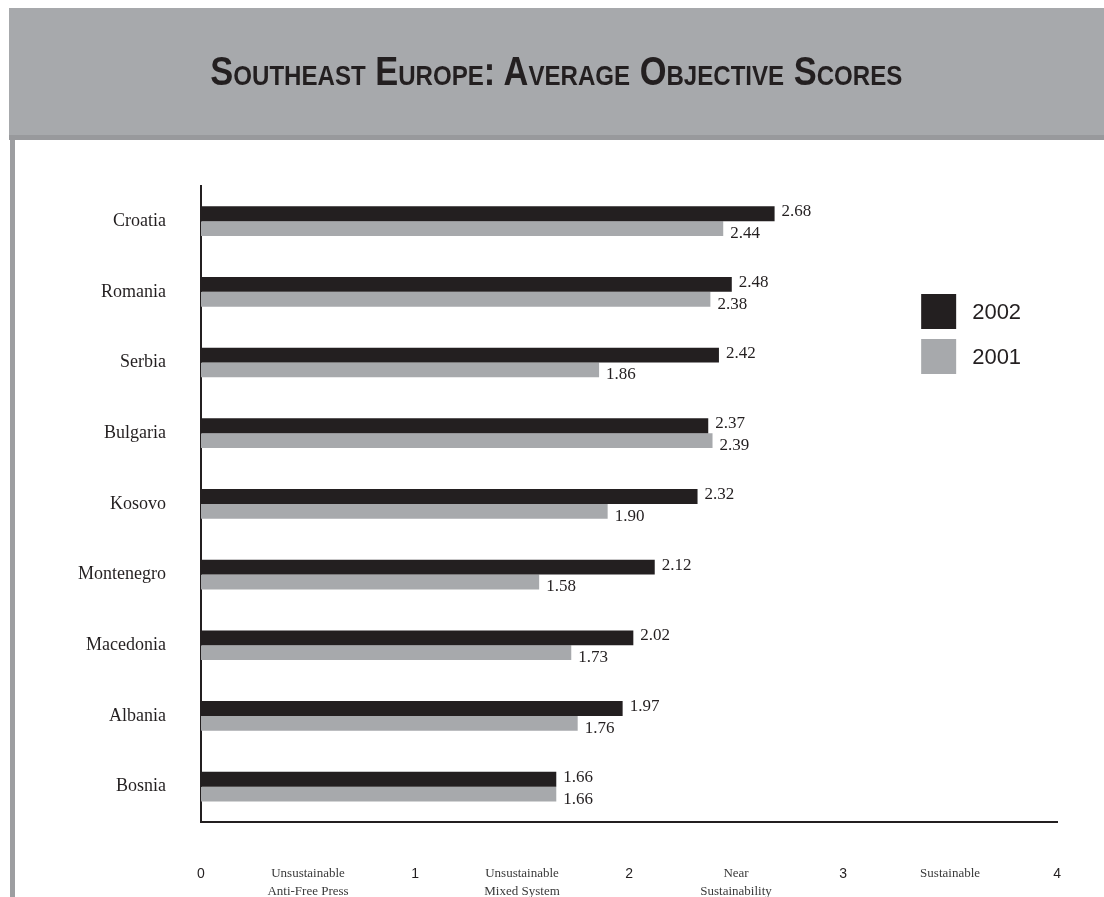  I want to click on data-label: 1.58, so click(561, 586).